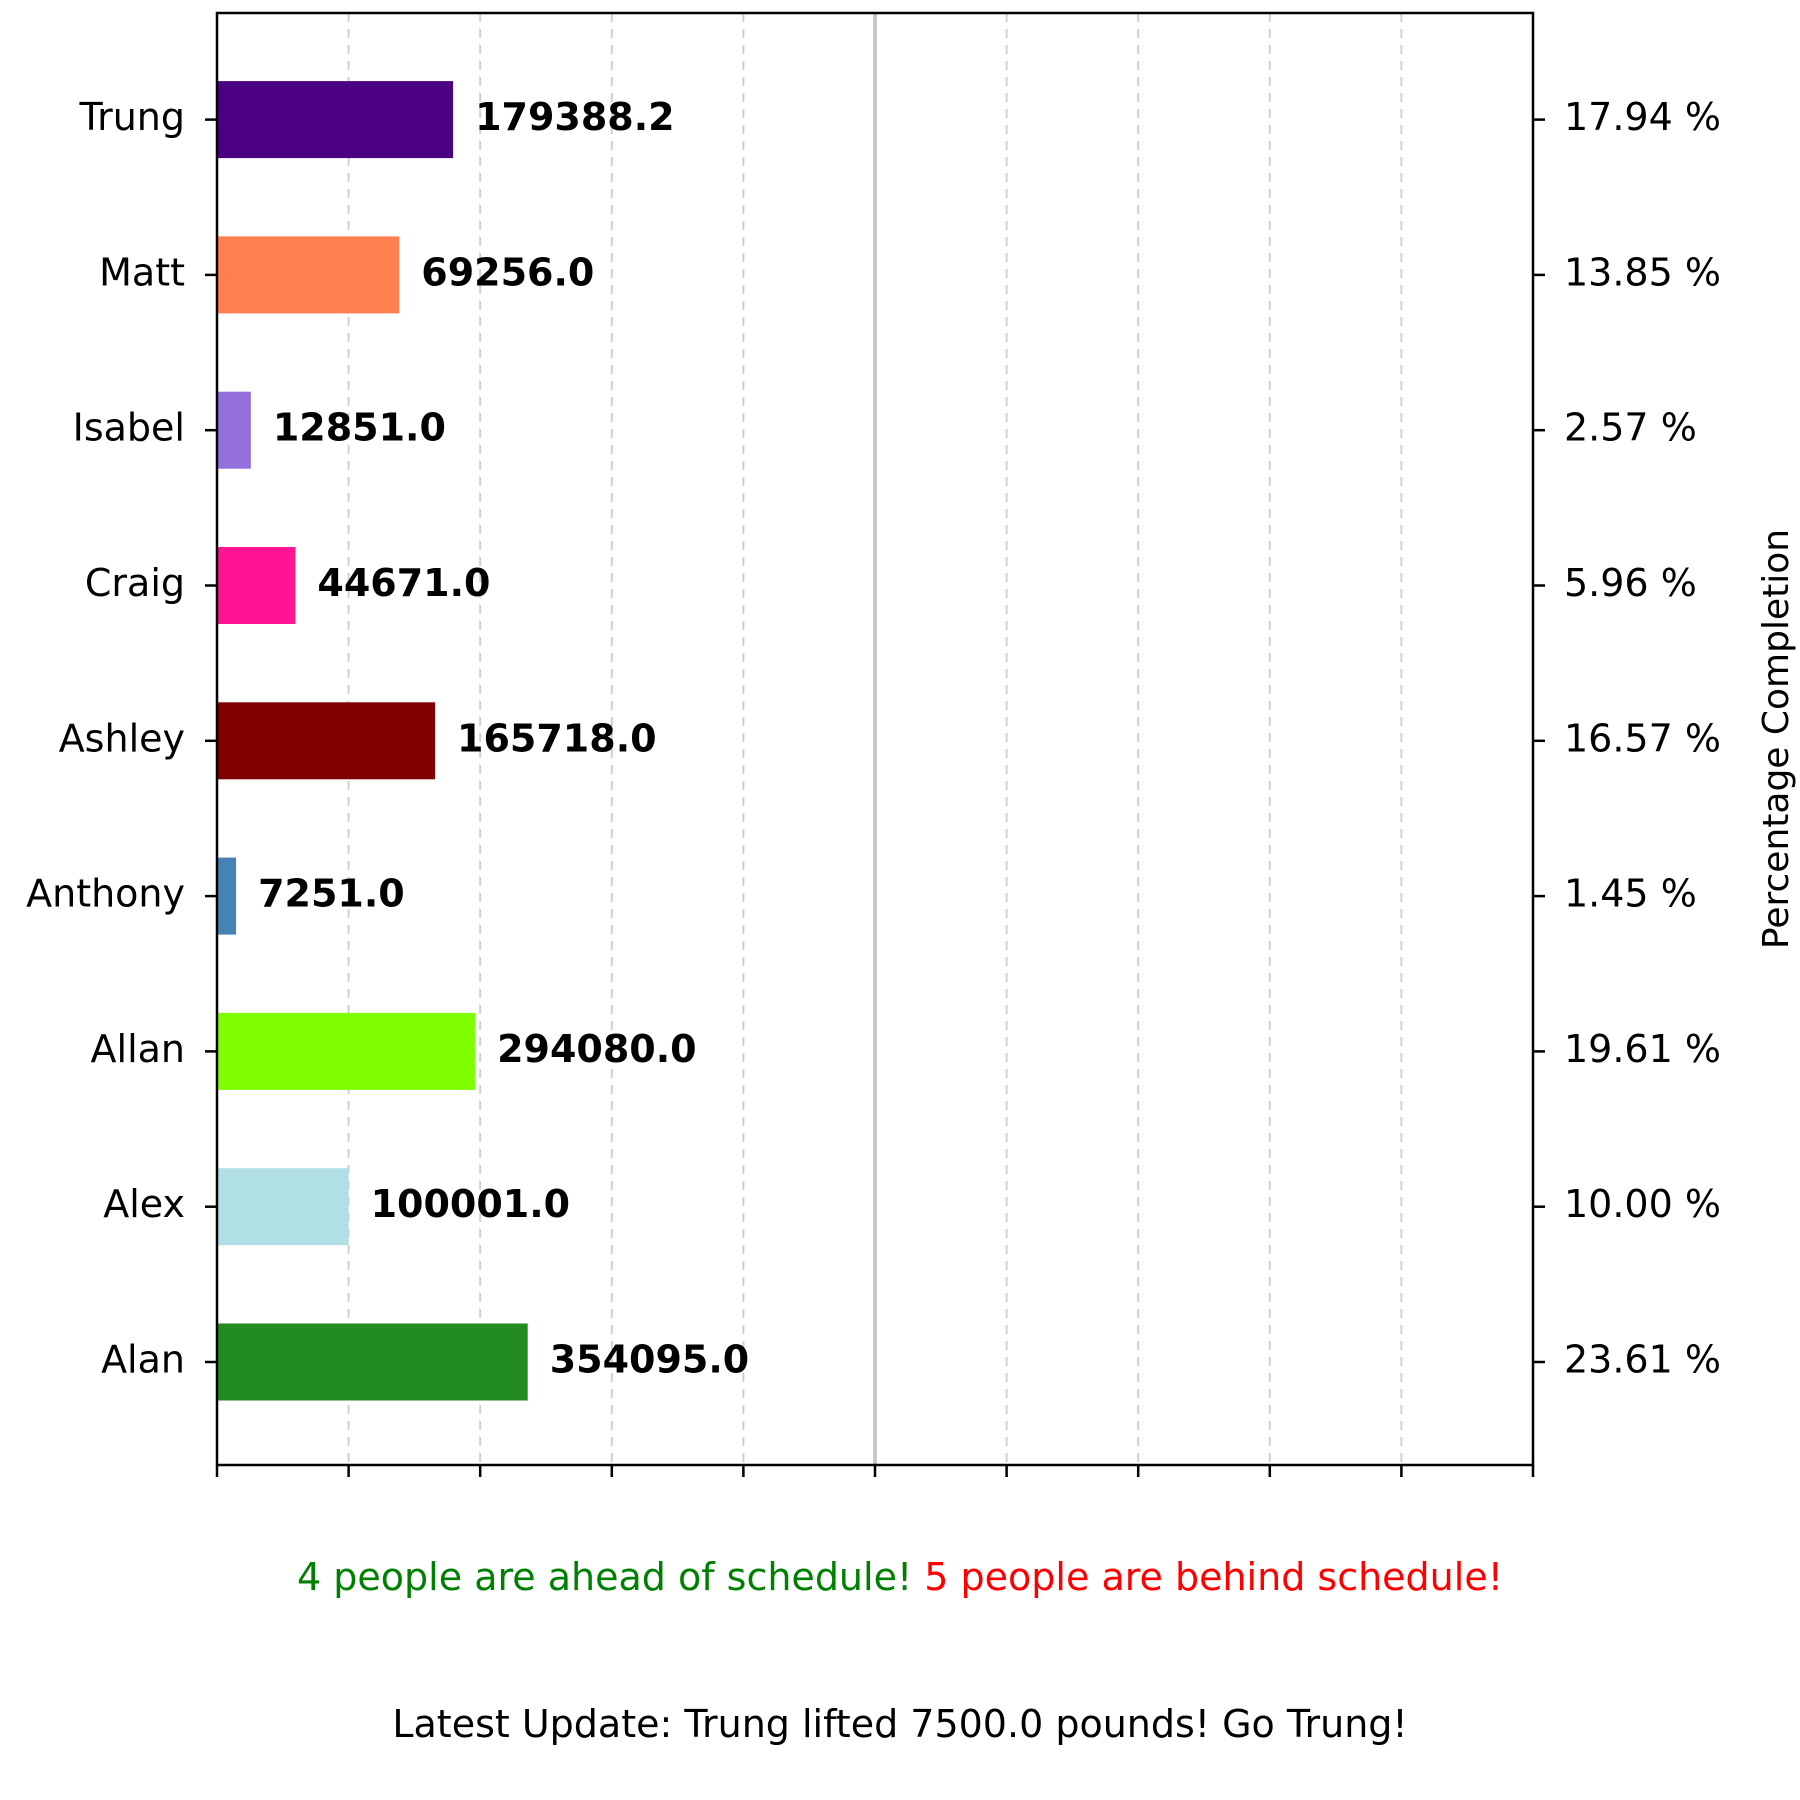 Image resolution: width=1800 pixels, height=1800 pixels. What do you see at coordinates (1630, 894) in the screenshot?
I see `percent-tick-label: 1.45 %` at bounding box center [1630, 894].